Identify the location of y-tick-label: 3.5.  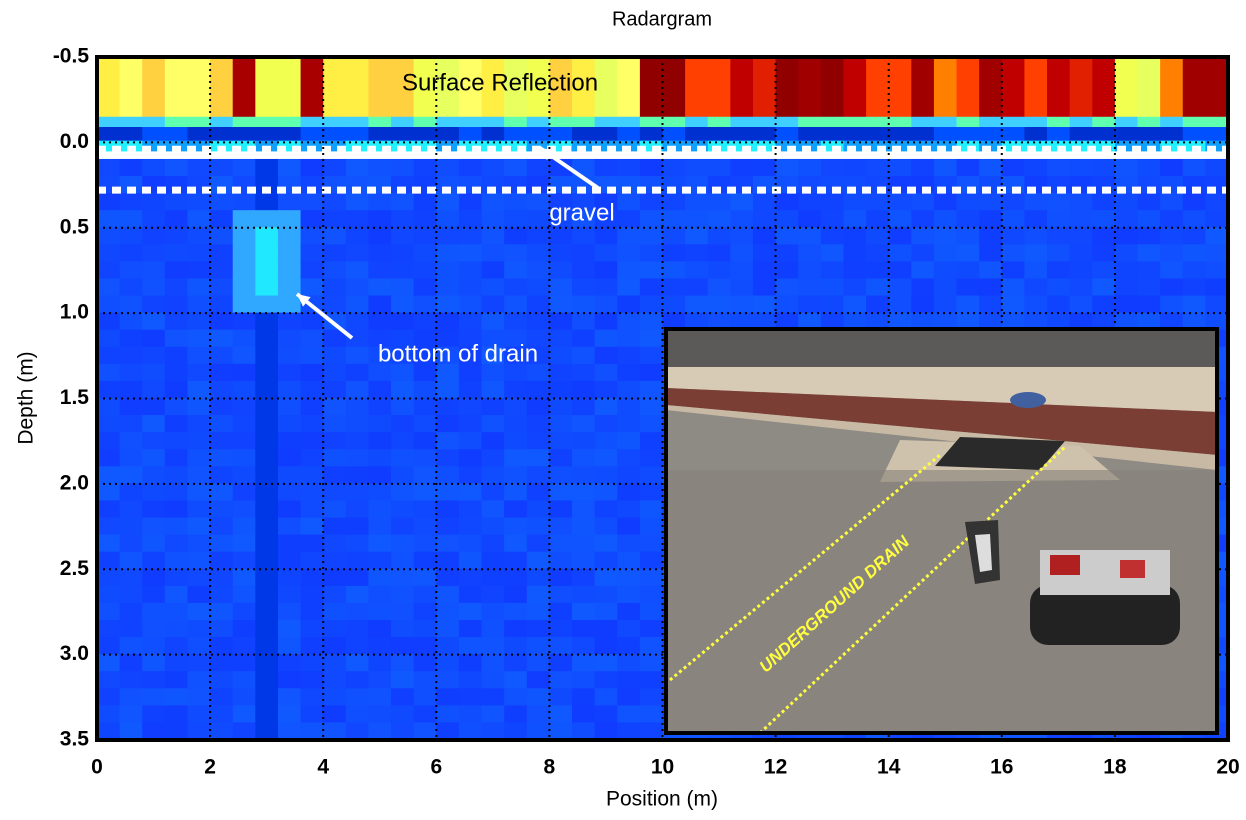
(75, 739).